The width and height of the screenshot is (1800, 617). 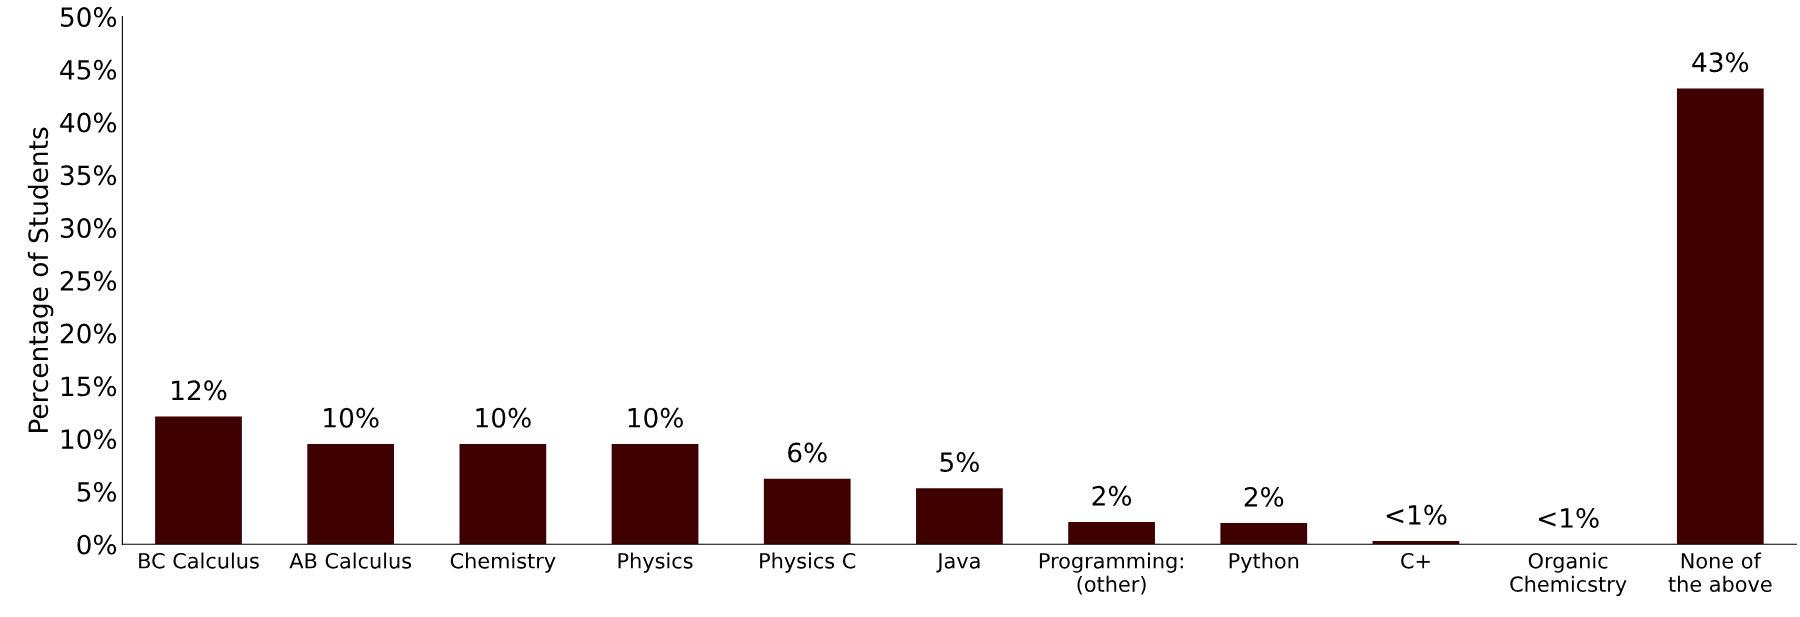 I want to click on y-tick-label: 35%, so click(x=88, y=175).